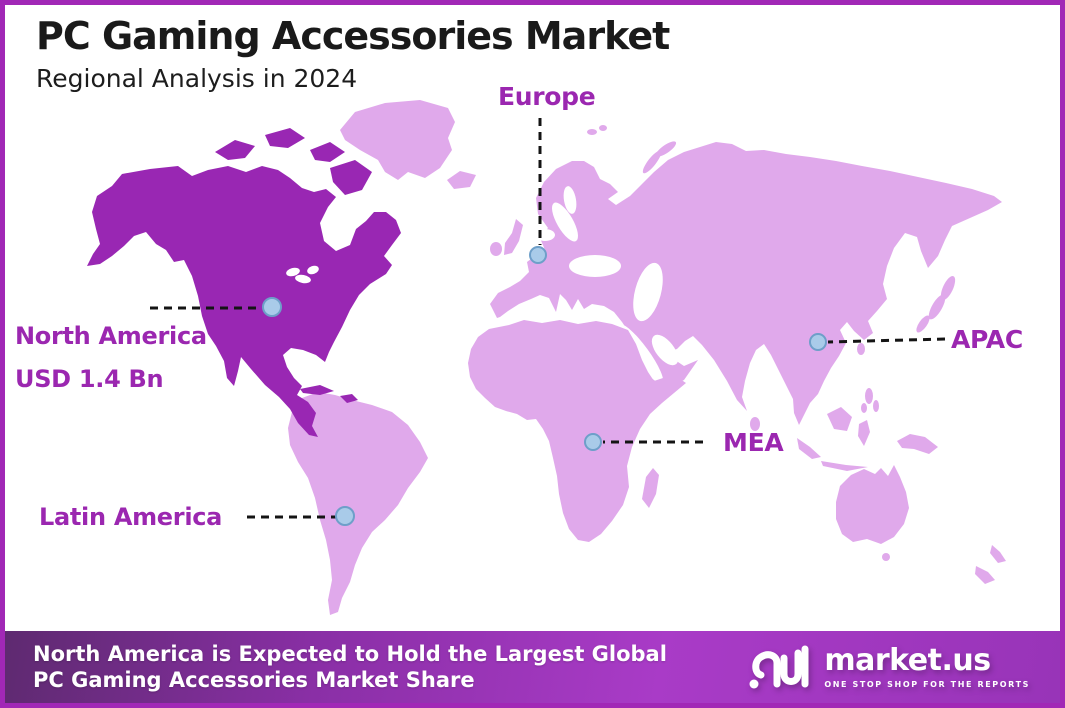  Describe the element at coordinates (111, 336) in the screenshot. I see `north-america-label: North America` at that location.